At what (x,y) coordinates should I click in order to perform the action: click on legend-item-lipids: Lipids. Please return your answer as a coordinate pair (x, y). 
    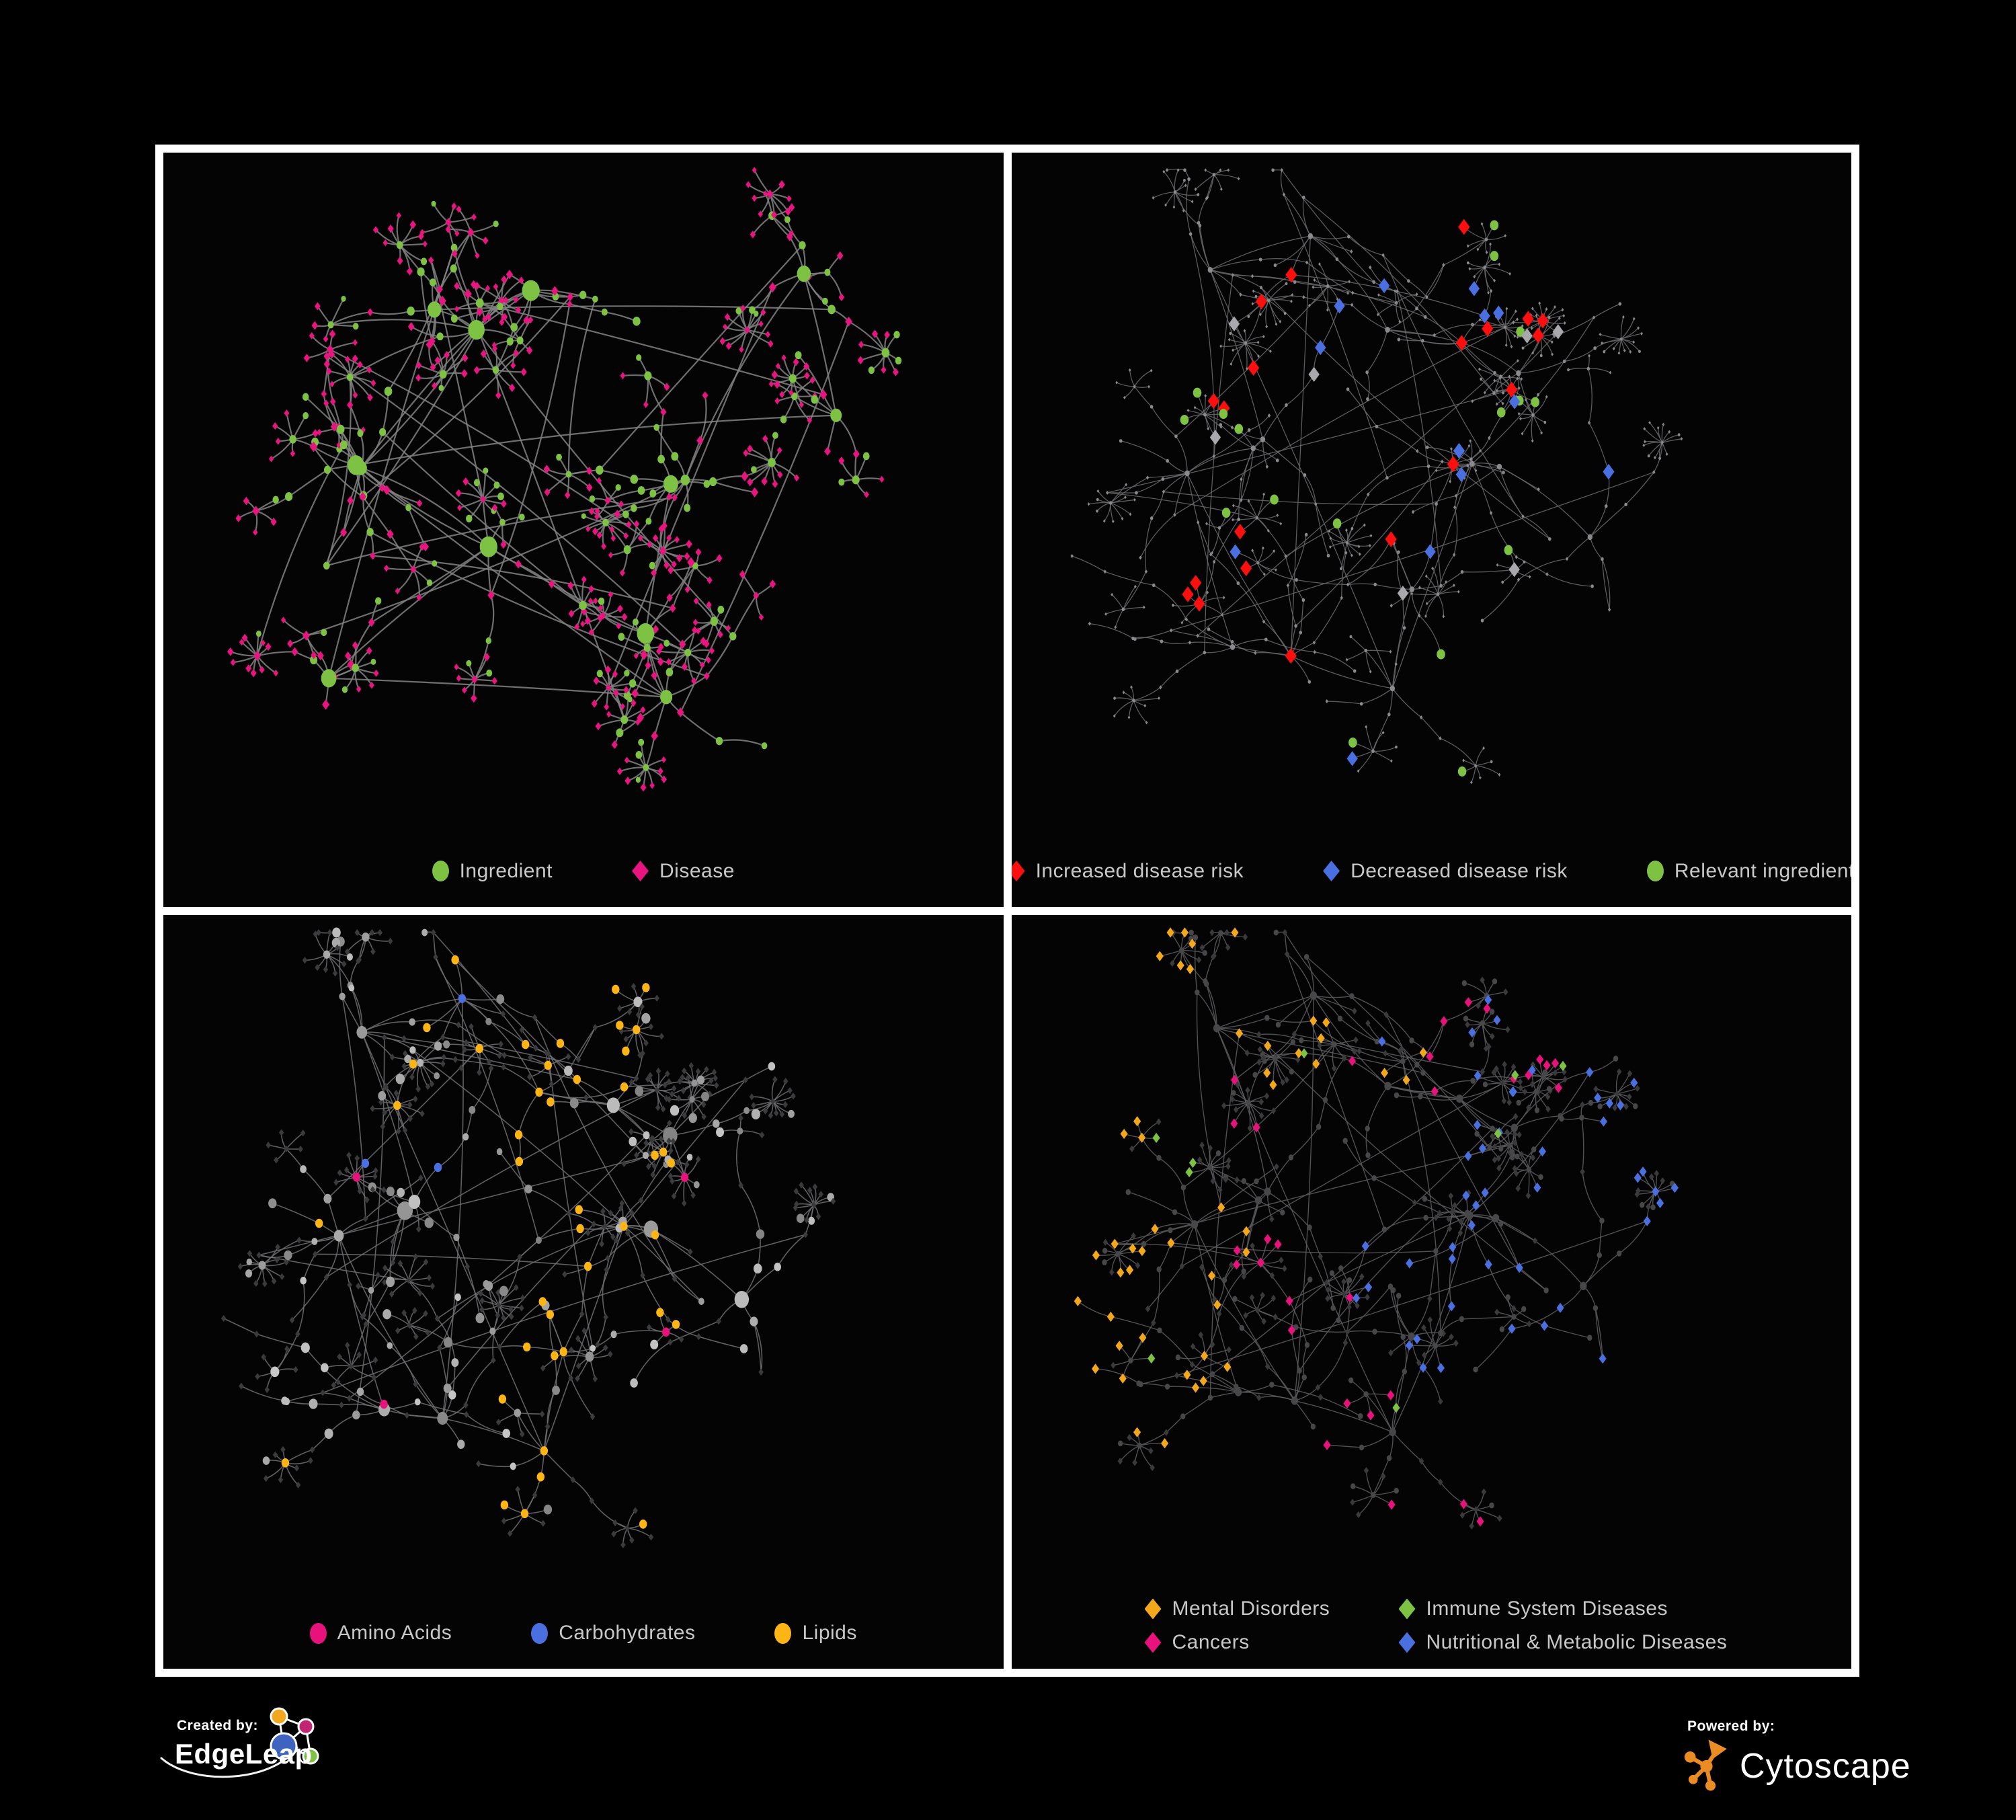
    Looking at the image, I should click on (815, 1633).